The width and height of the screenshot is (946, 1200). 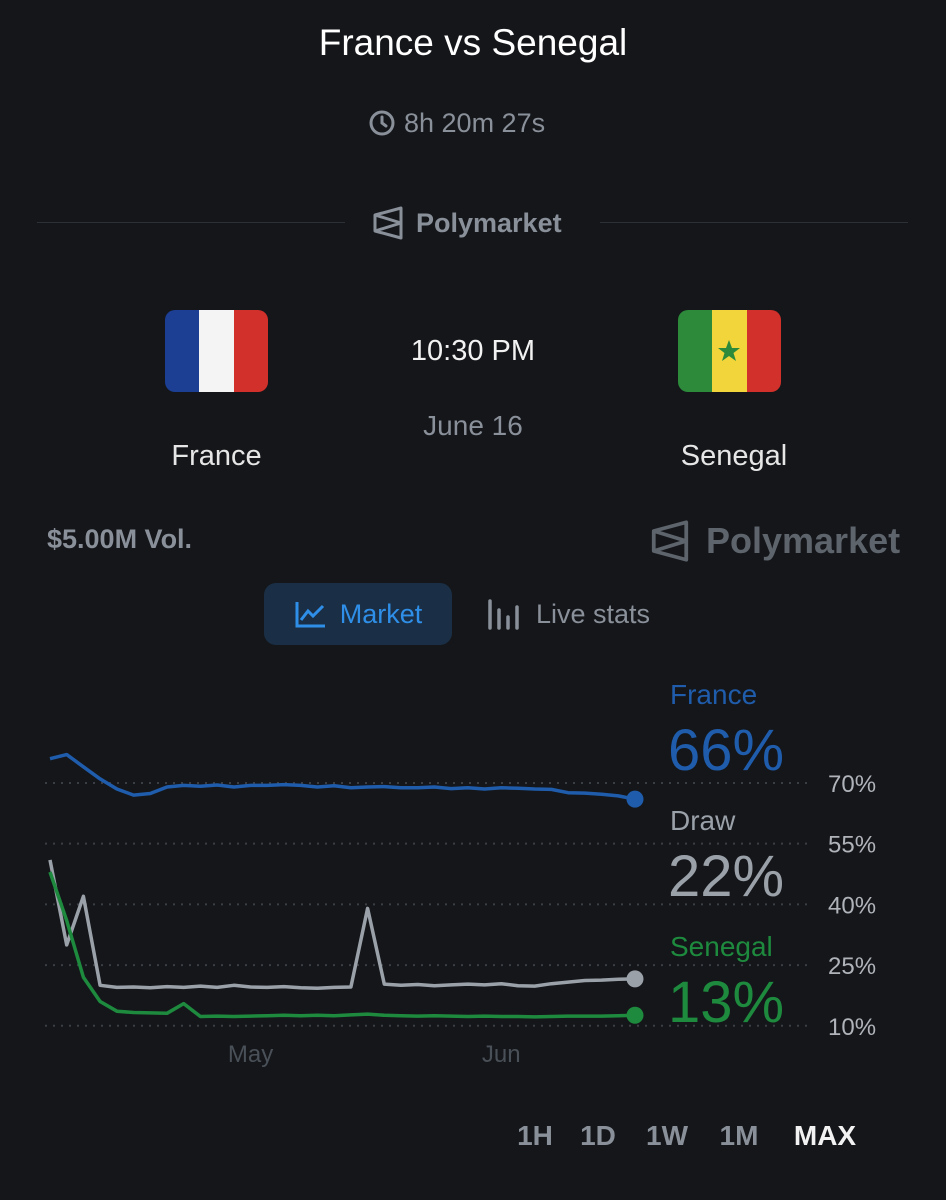 I want to click on live-stats-tab: Live stats, so click(x=578, y=614).